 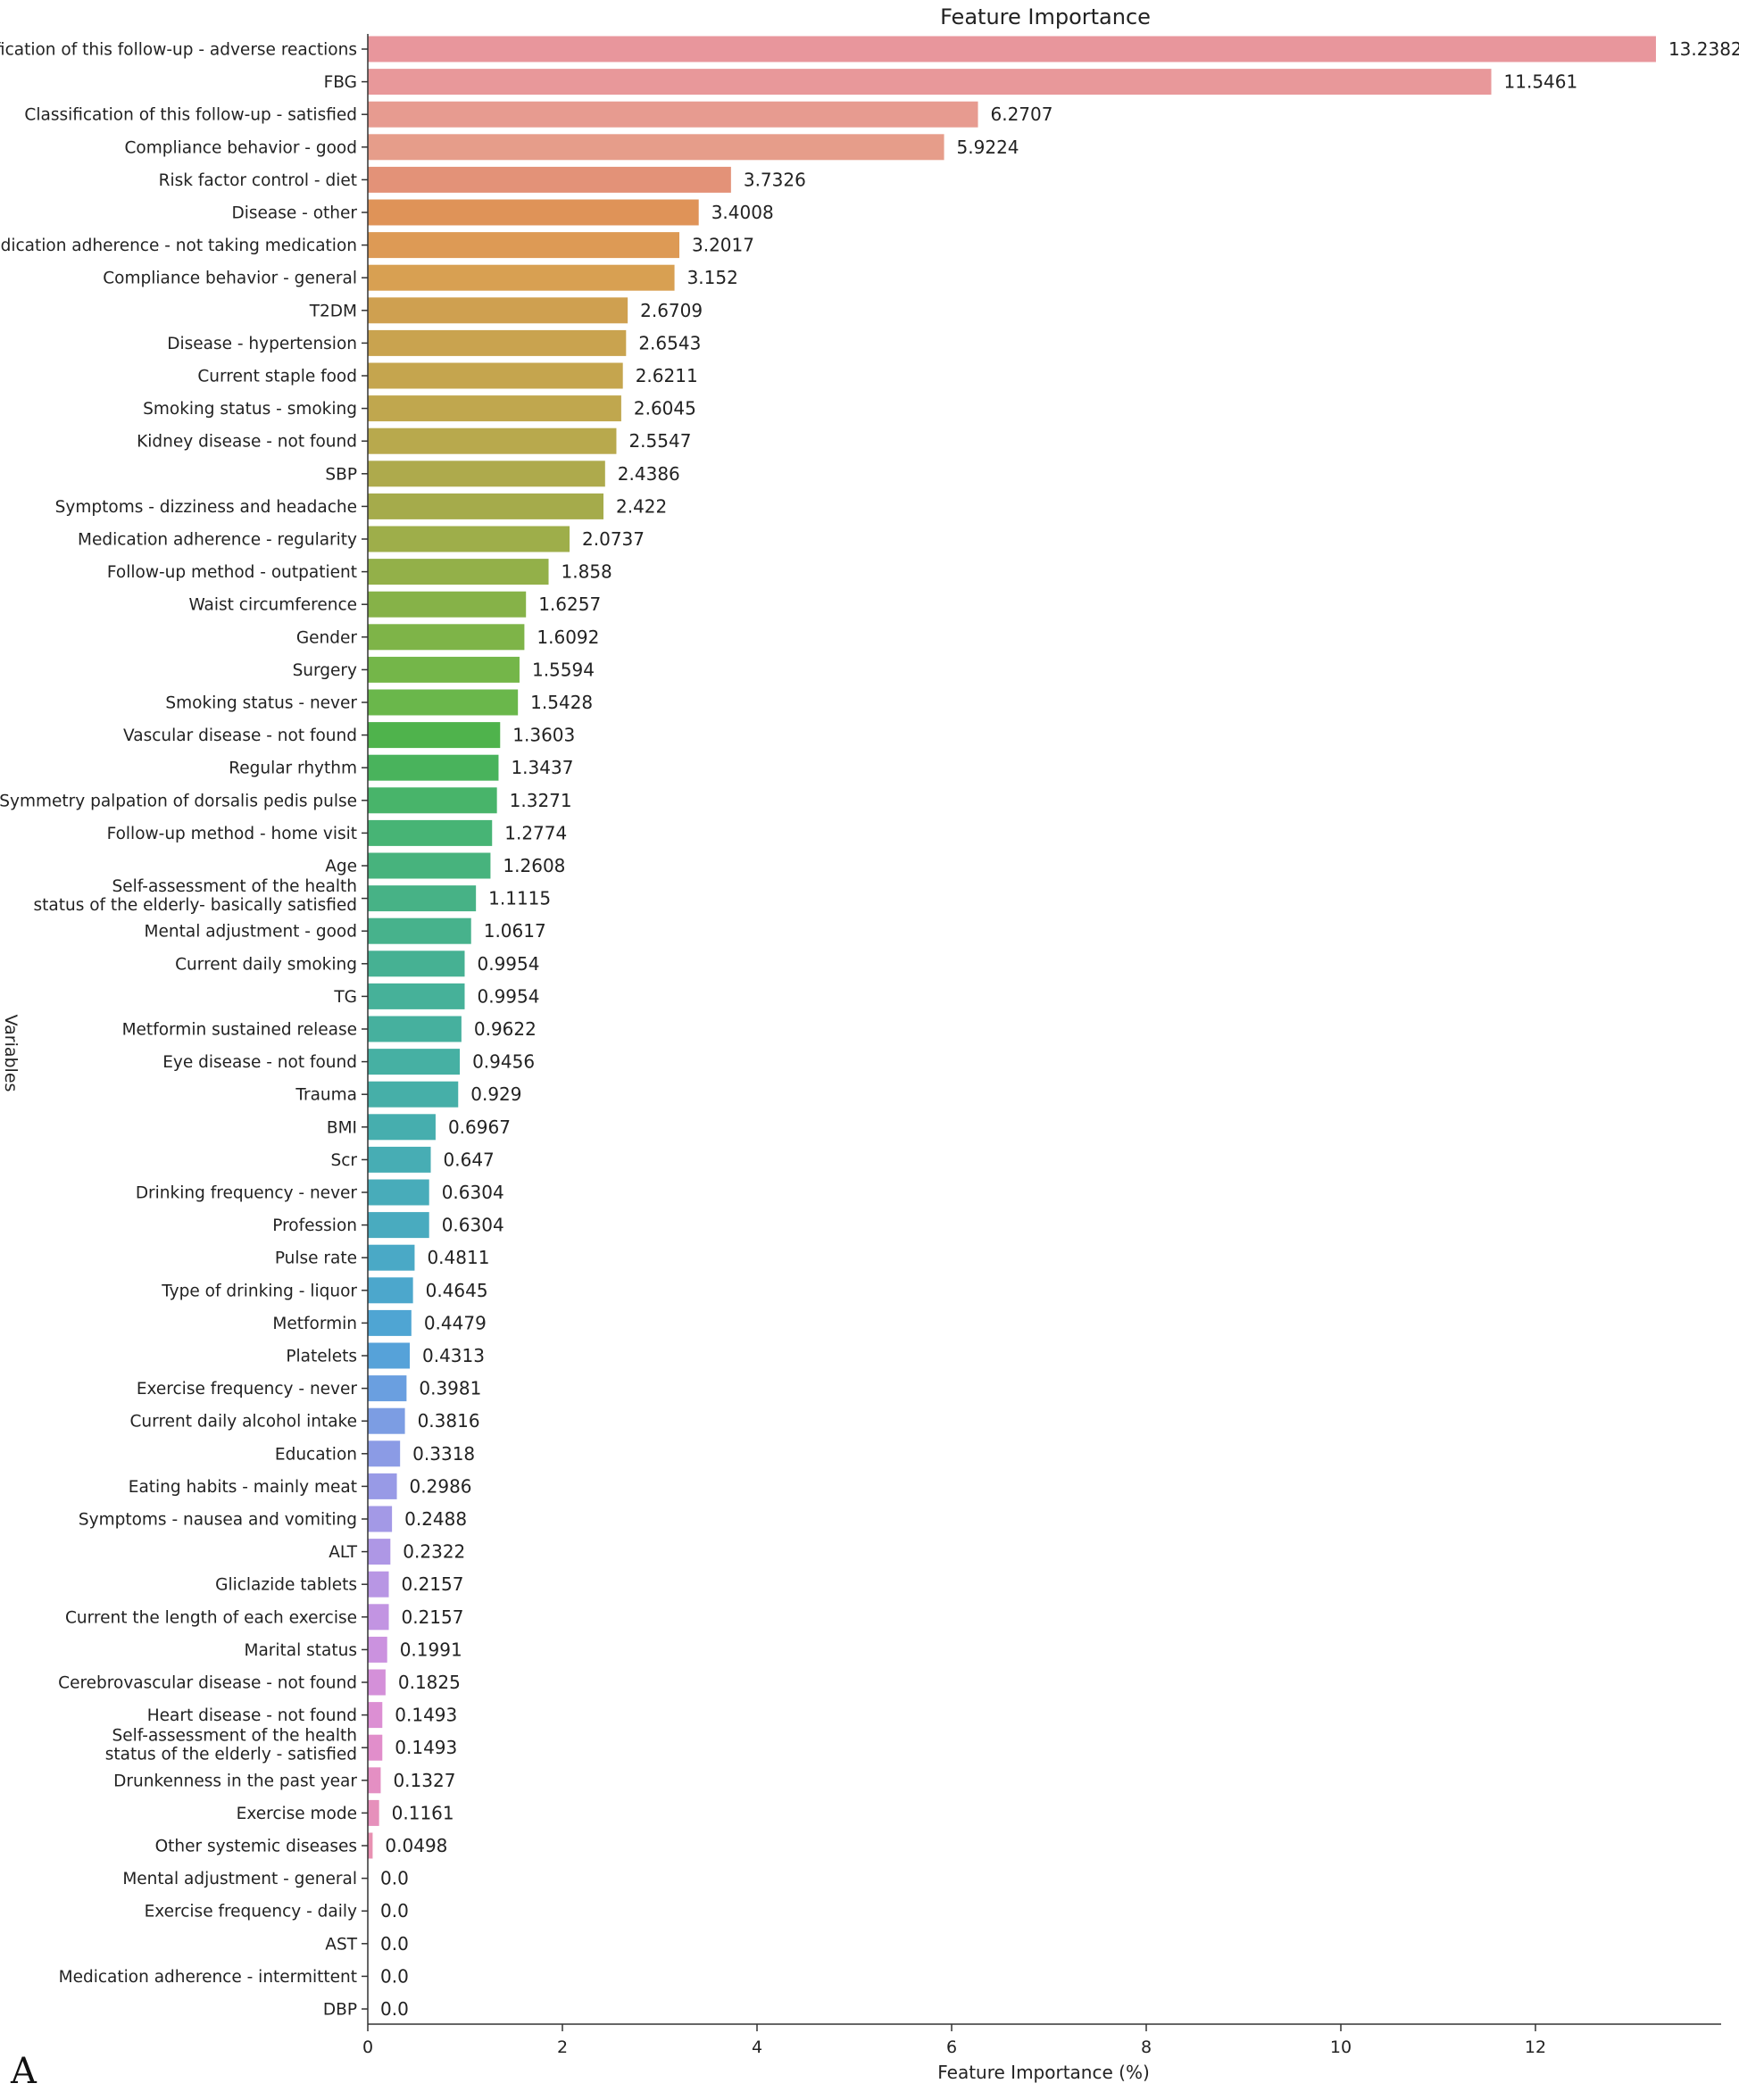 What do you see at coordinates (988, 147) in the screenshot?
I see `value-label: 5.9224` at bounding box center [988, 147].